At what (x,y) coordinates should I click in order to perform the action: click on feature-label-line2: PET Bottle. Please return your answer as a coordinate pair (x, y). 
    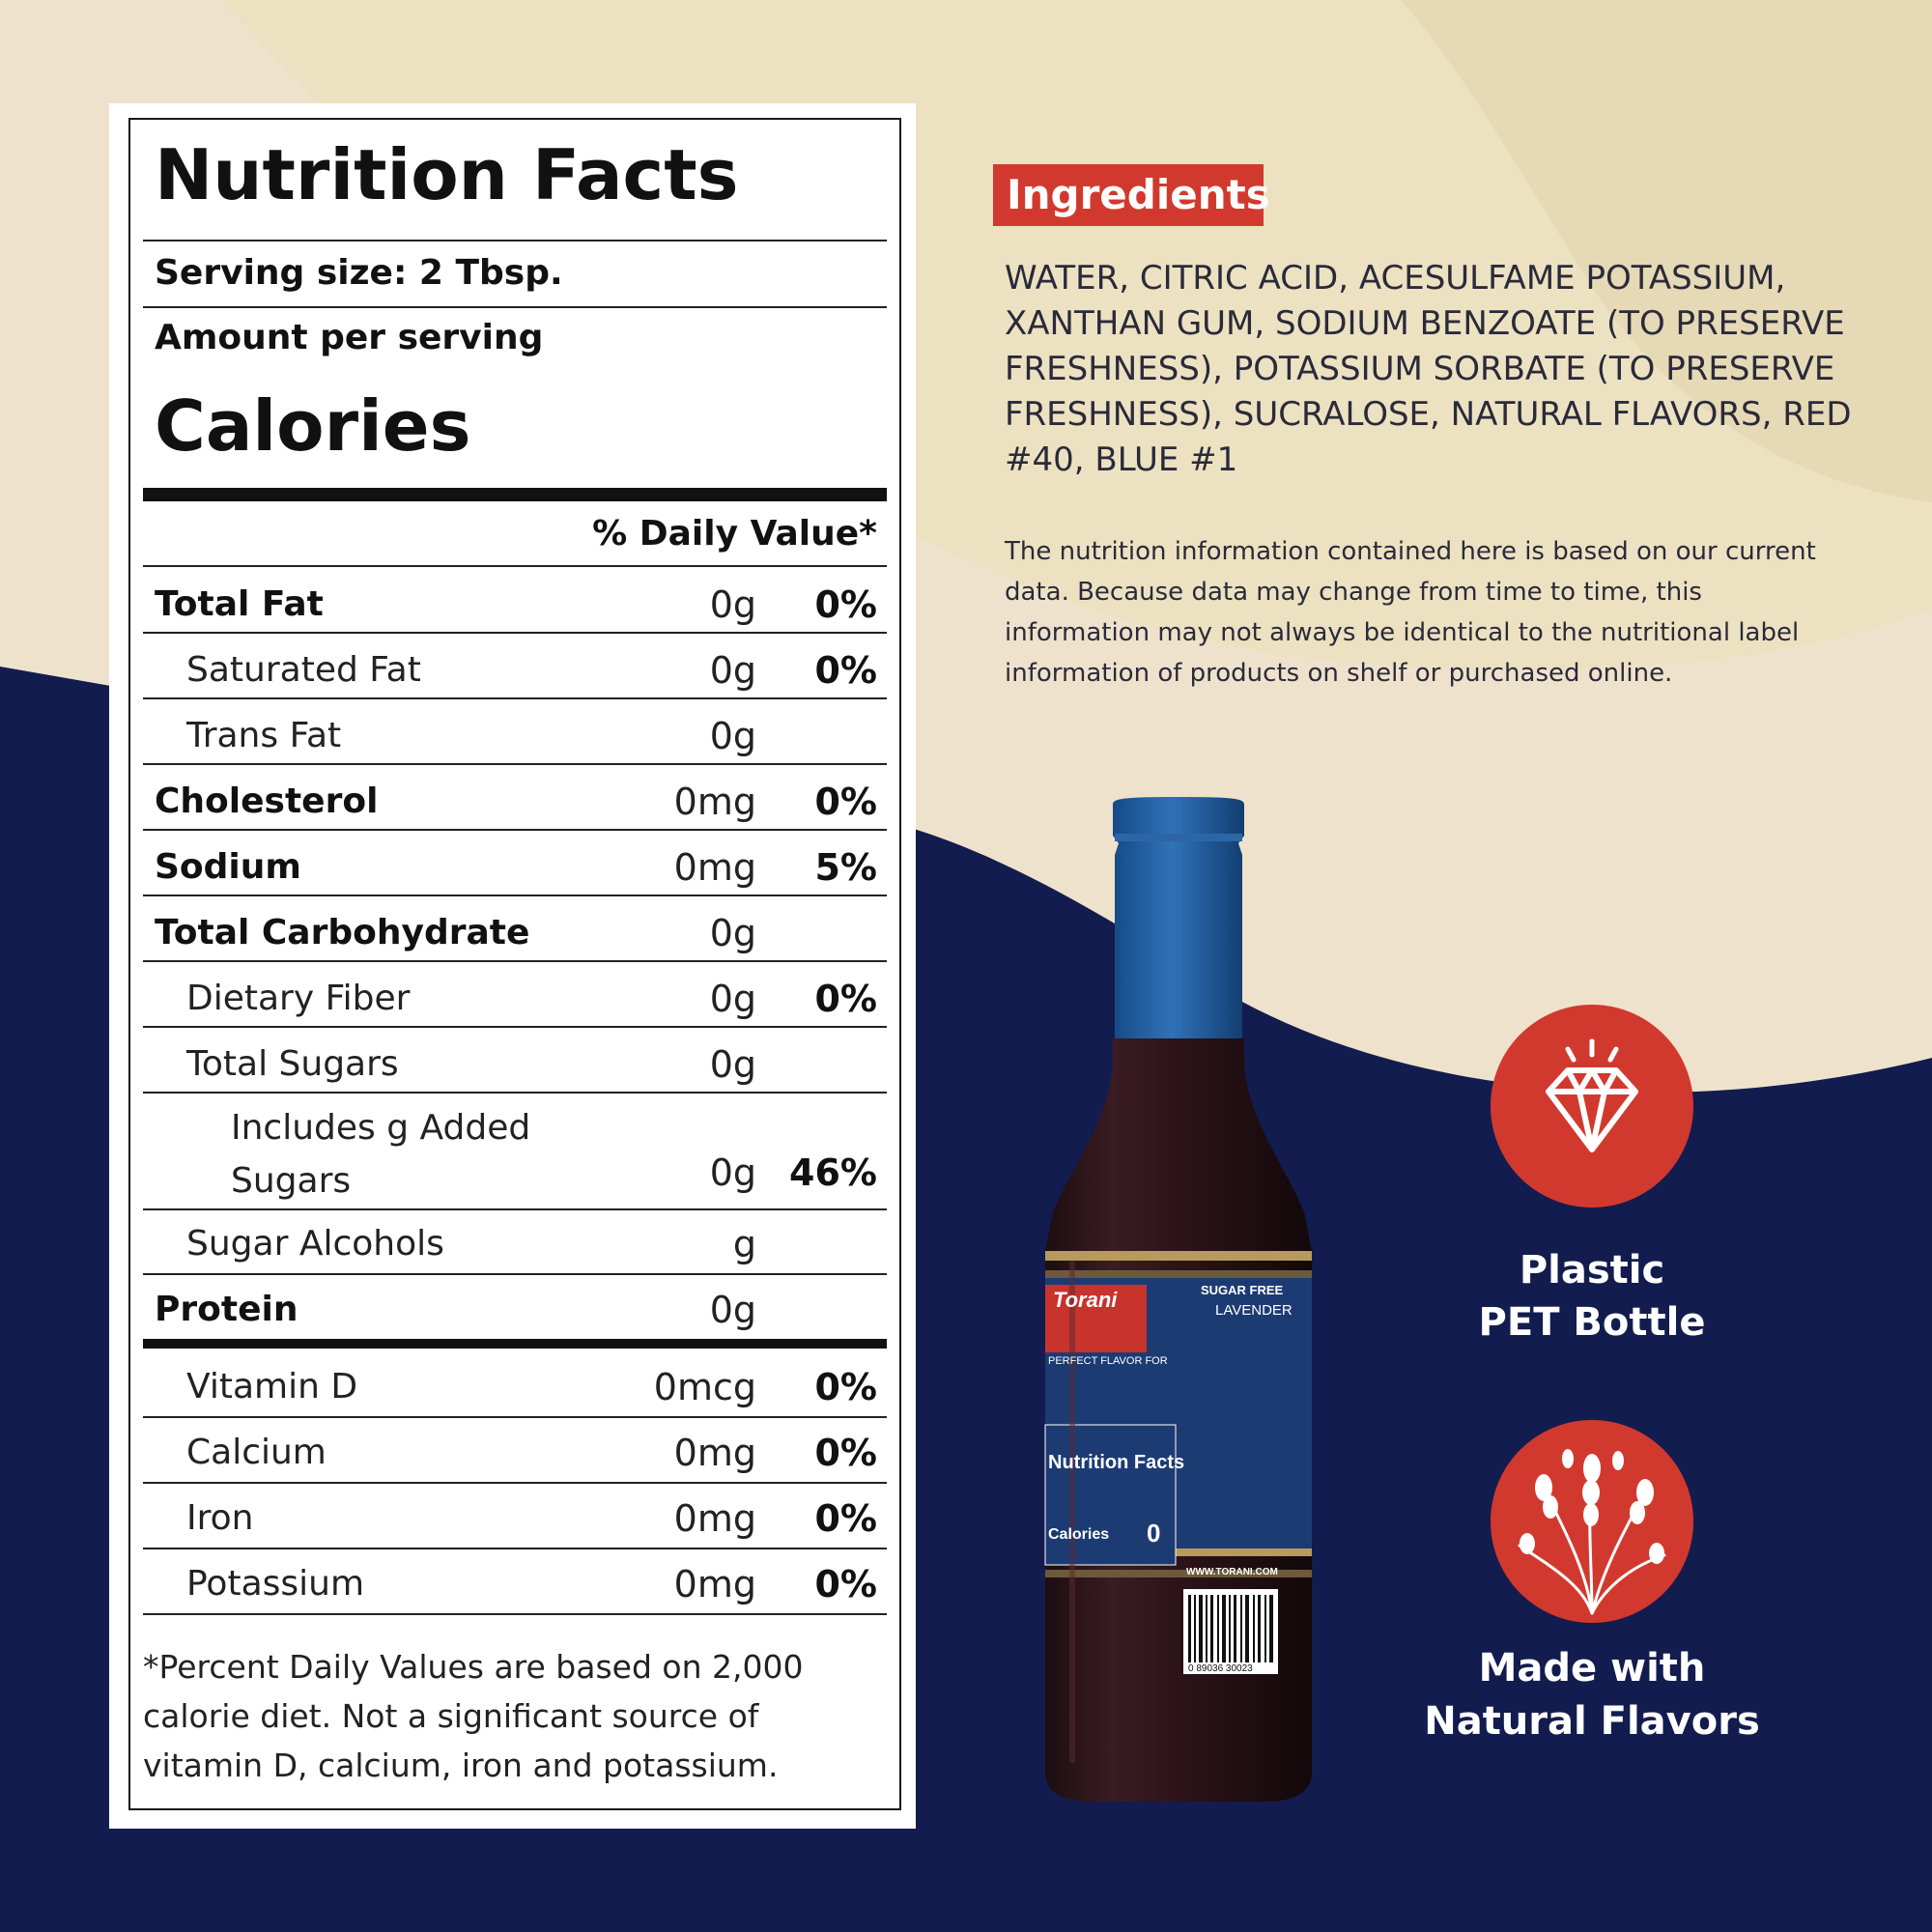
    Looking at the image, I should click on (1592, 1322).